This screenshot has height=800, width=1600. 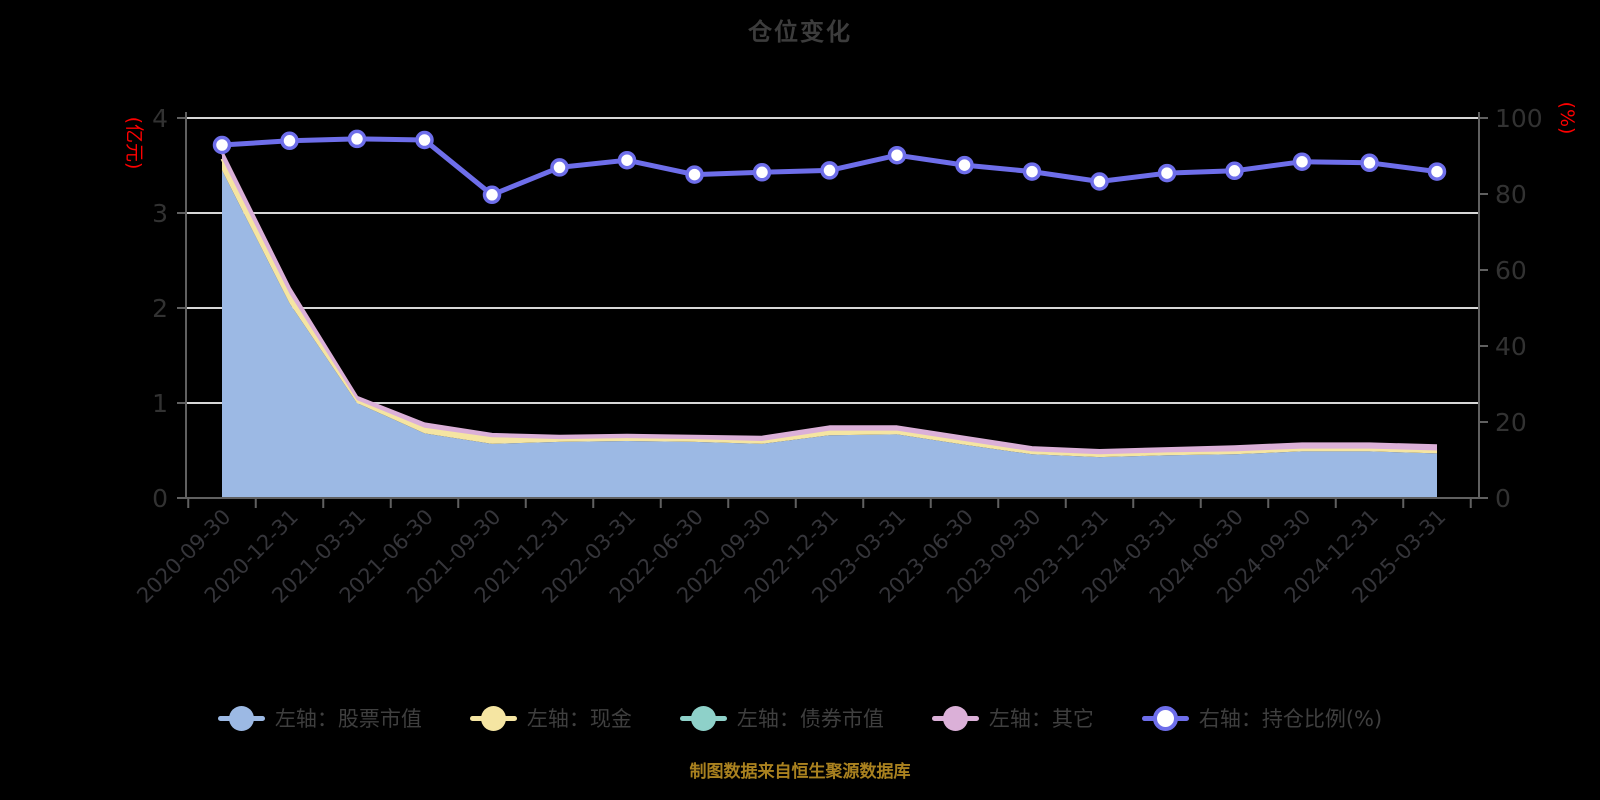 I want to click on data-source-note: 制图数据来自恒生聚源数据库, so click(x=800, y=772).